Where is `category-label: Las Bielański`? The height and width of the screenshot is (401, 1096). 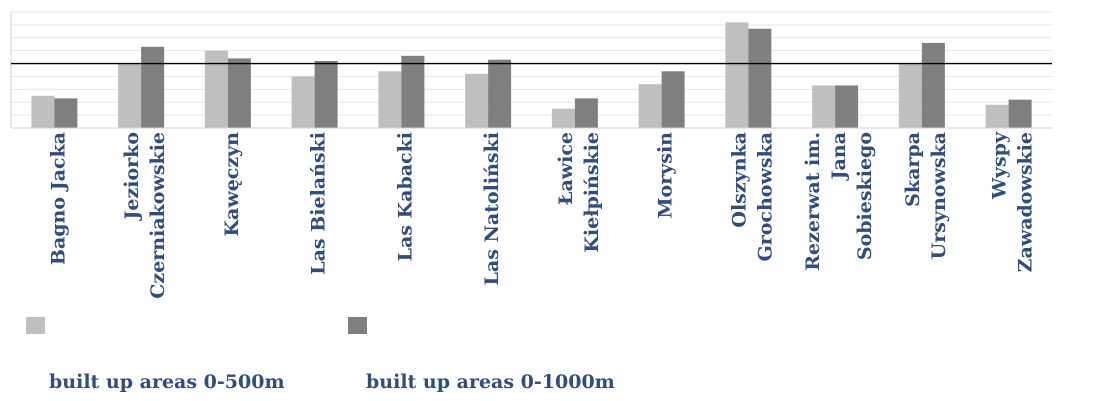 category-label: Las Bielański is located at coordinates (319, 203).